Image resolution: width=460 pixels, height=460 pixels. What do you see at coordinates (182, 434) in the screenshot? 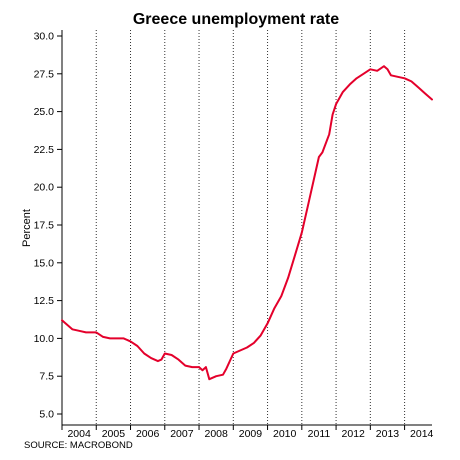
I see `x-tick-label: 2007` at bounding box center [182, 434].